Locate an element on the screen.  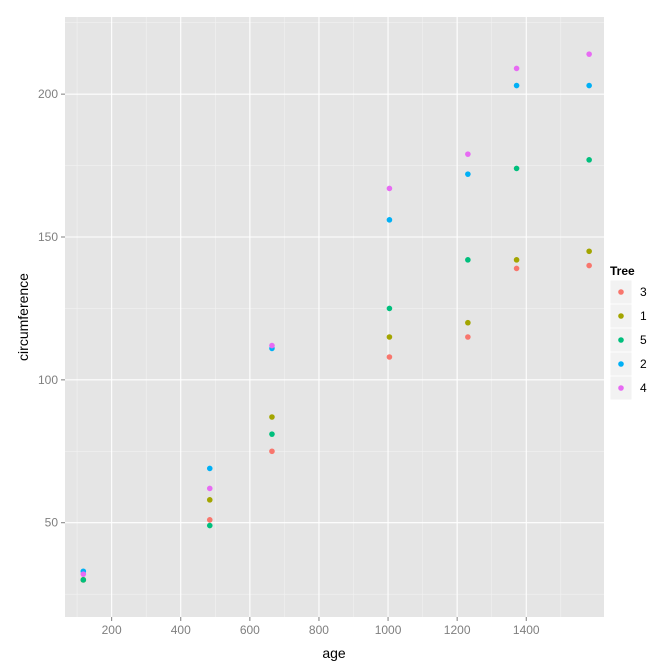
y-tick-label: 50 is located at coordinates (52, 523).